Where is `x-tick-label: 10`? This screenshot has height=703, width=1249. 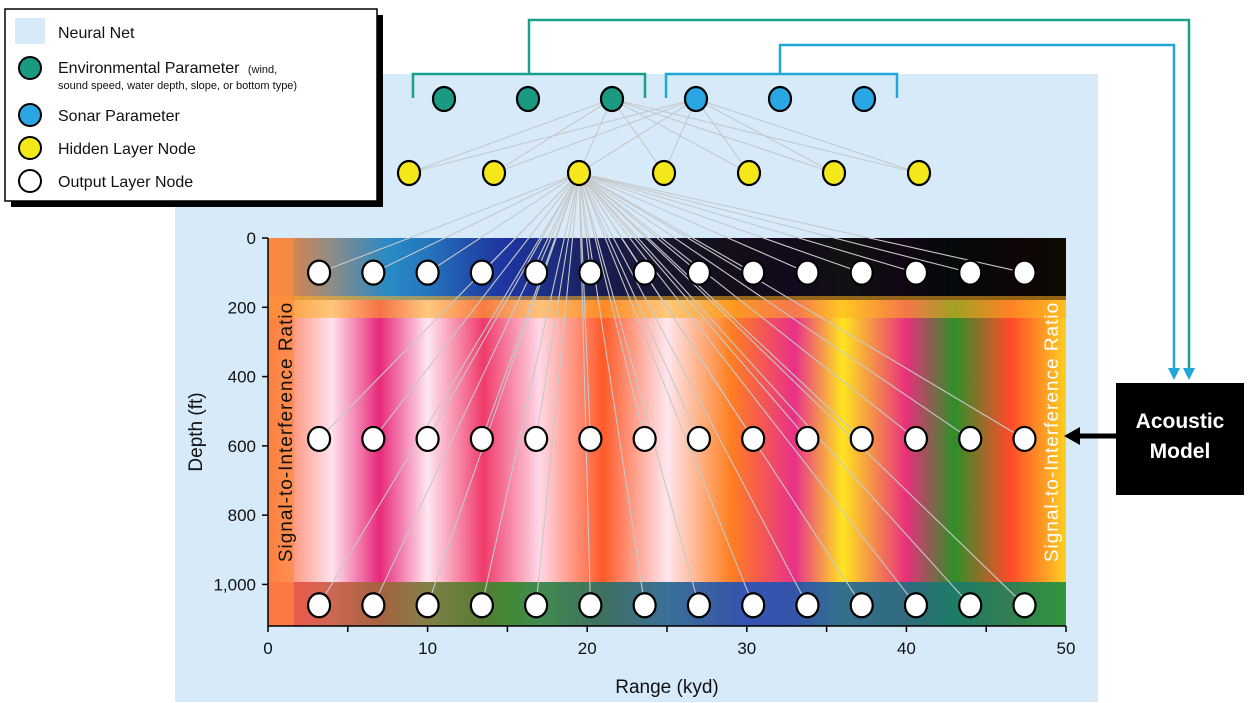
x-tick-label: 10 is located at coordinates (427, 648).